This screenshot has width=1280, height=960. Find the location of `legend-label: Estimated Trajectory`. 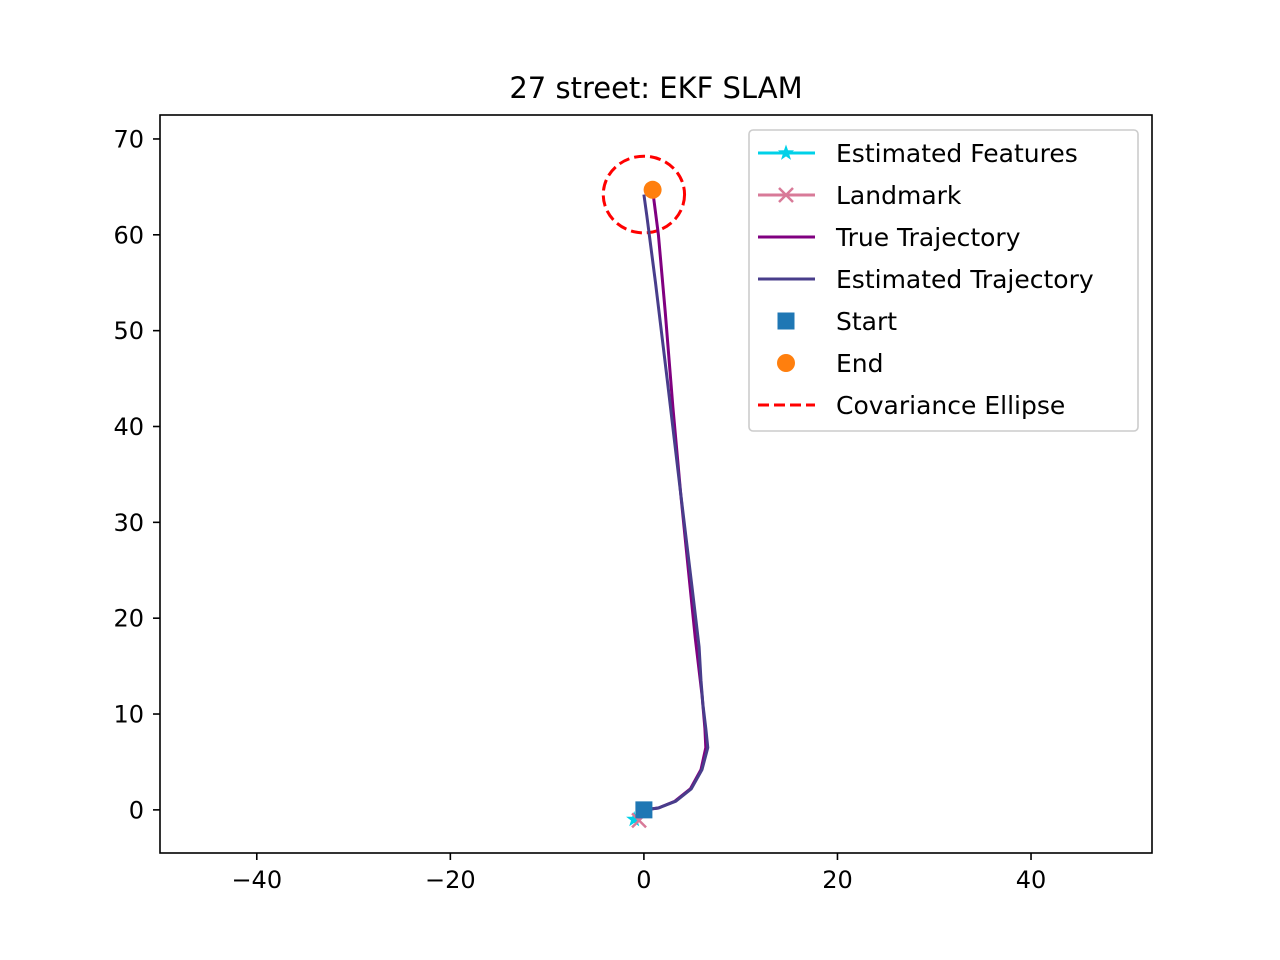

legend-label: Estimated Trajectory is located at coordinates (965, 279).